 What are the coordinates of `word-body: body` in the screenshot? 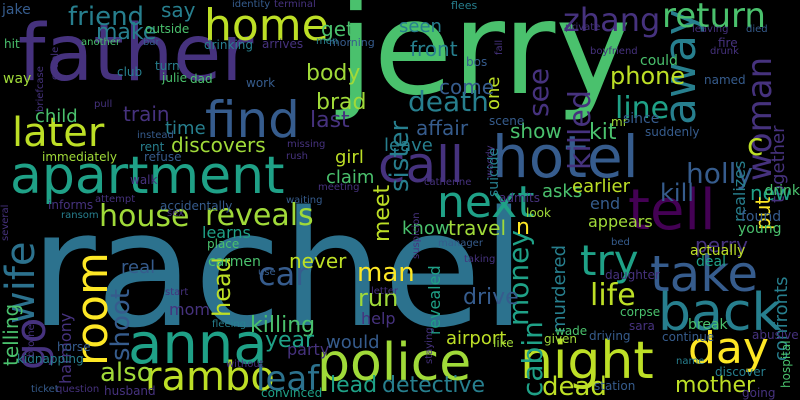 It's located at (333, 73).